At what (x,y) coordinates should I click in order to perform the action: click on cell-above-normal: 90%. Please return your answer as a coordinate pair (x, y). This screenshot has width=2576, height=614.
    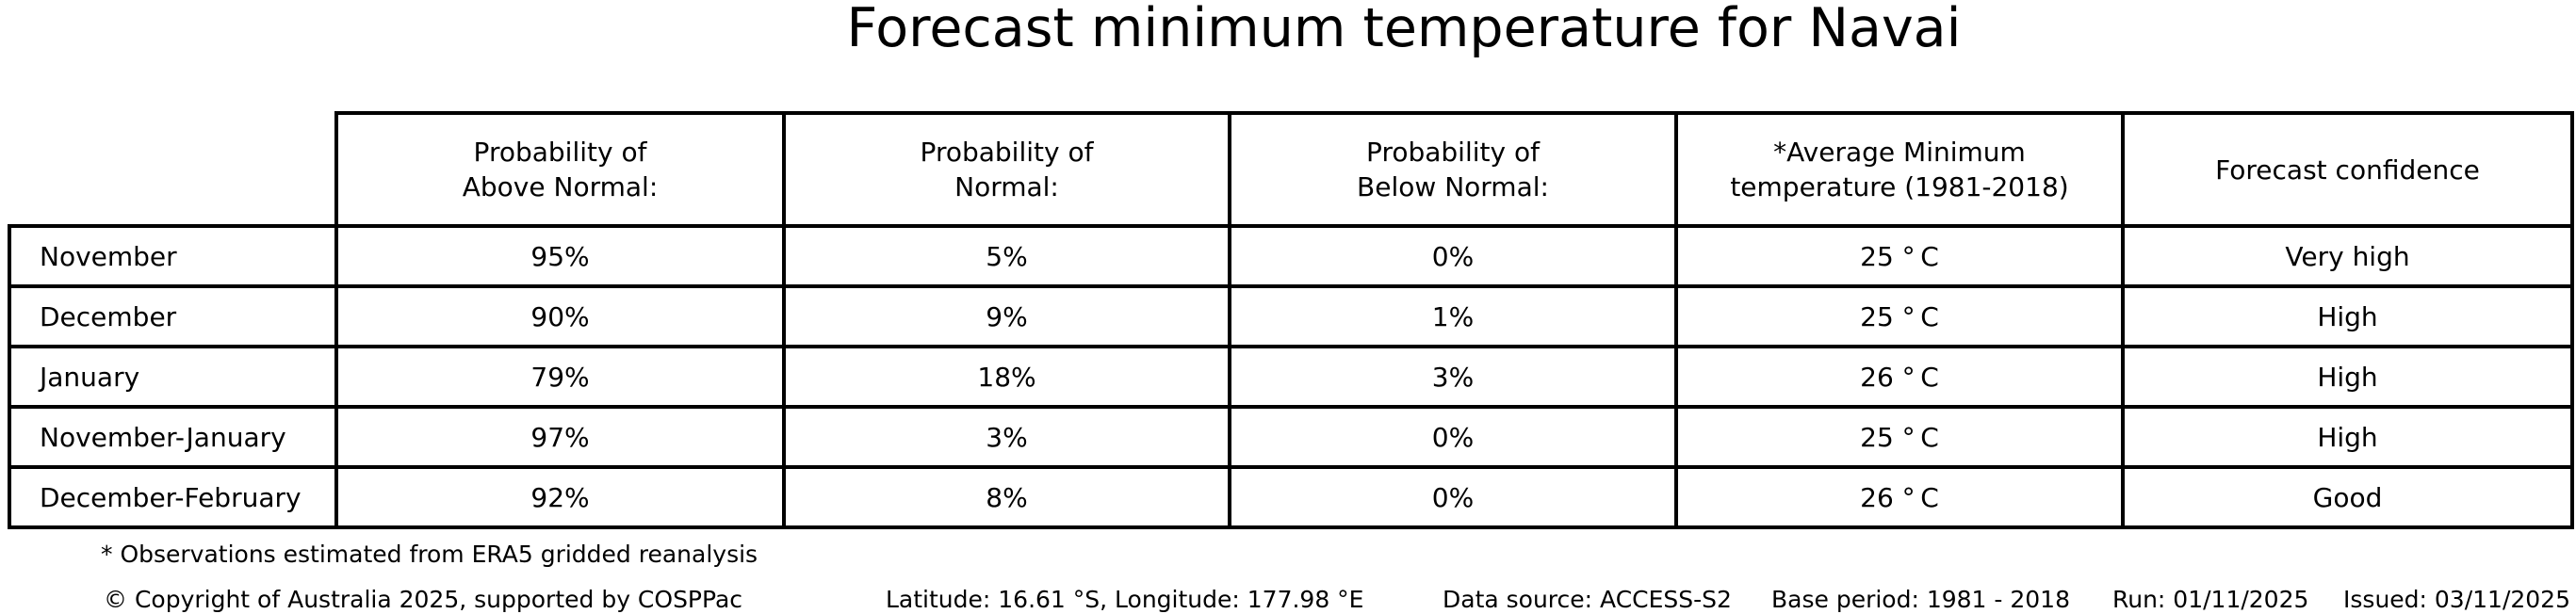
    Looking at the image, I should click on (560, 316).